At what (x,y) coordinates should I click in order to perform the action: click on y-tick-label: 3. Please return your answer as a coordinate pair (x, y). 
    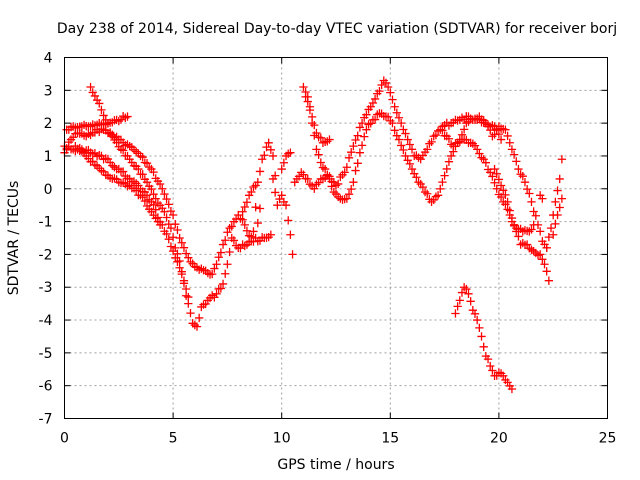
    Looking at the image, I should click on (48, 91).